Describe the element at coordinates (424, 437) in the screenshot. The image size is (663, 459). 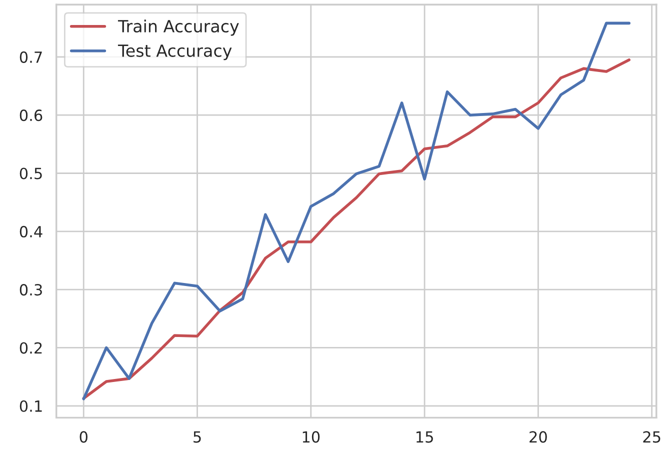
I see `x-tick-label: 15` at that location.